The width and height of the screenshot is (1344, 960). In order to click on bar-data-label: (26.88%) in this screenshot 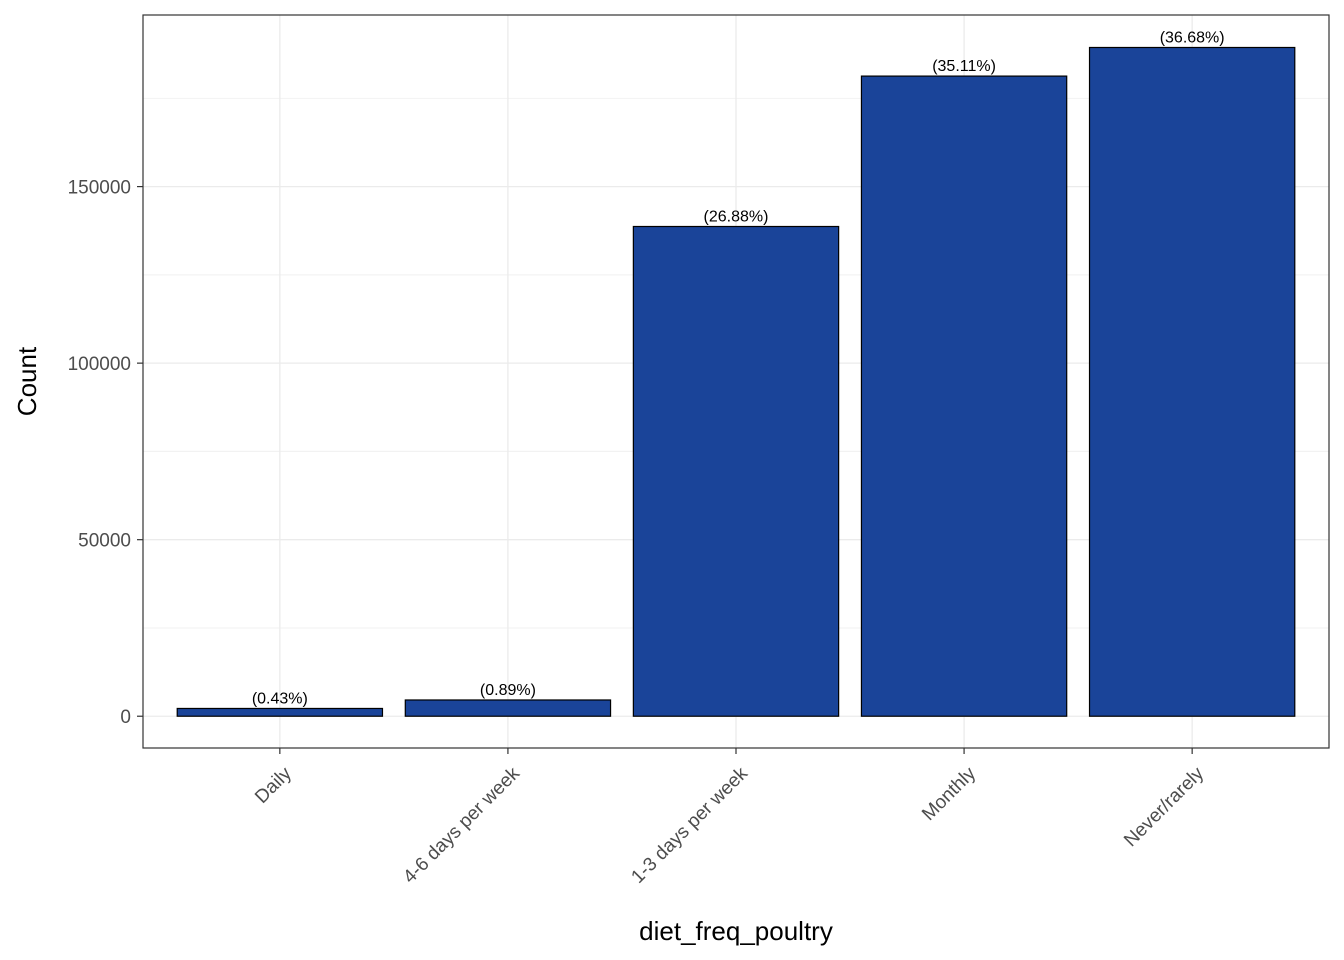, I will do `click(736, 216)`.